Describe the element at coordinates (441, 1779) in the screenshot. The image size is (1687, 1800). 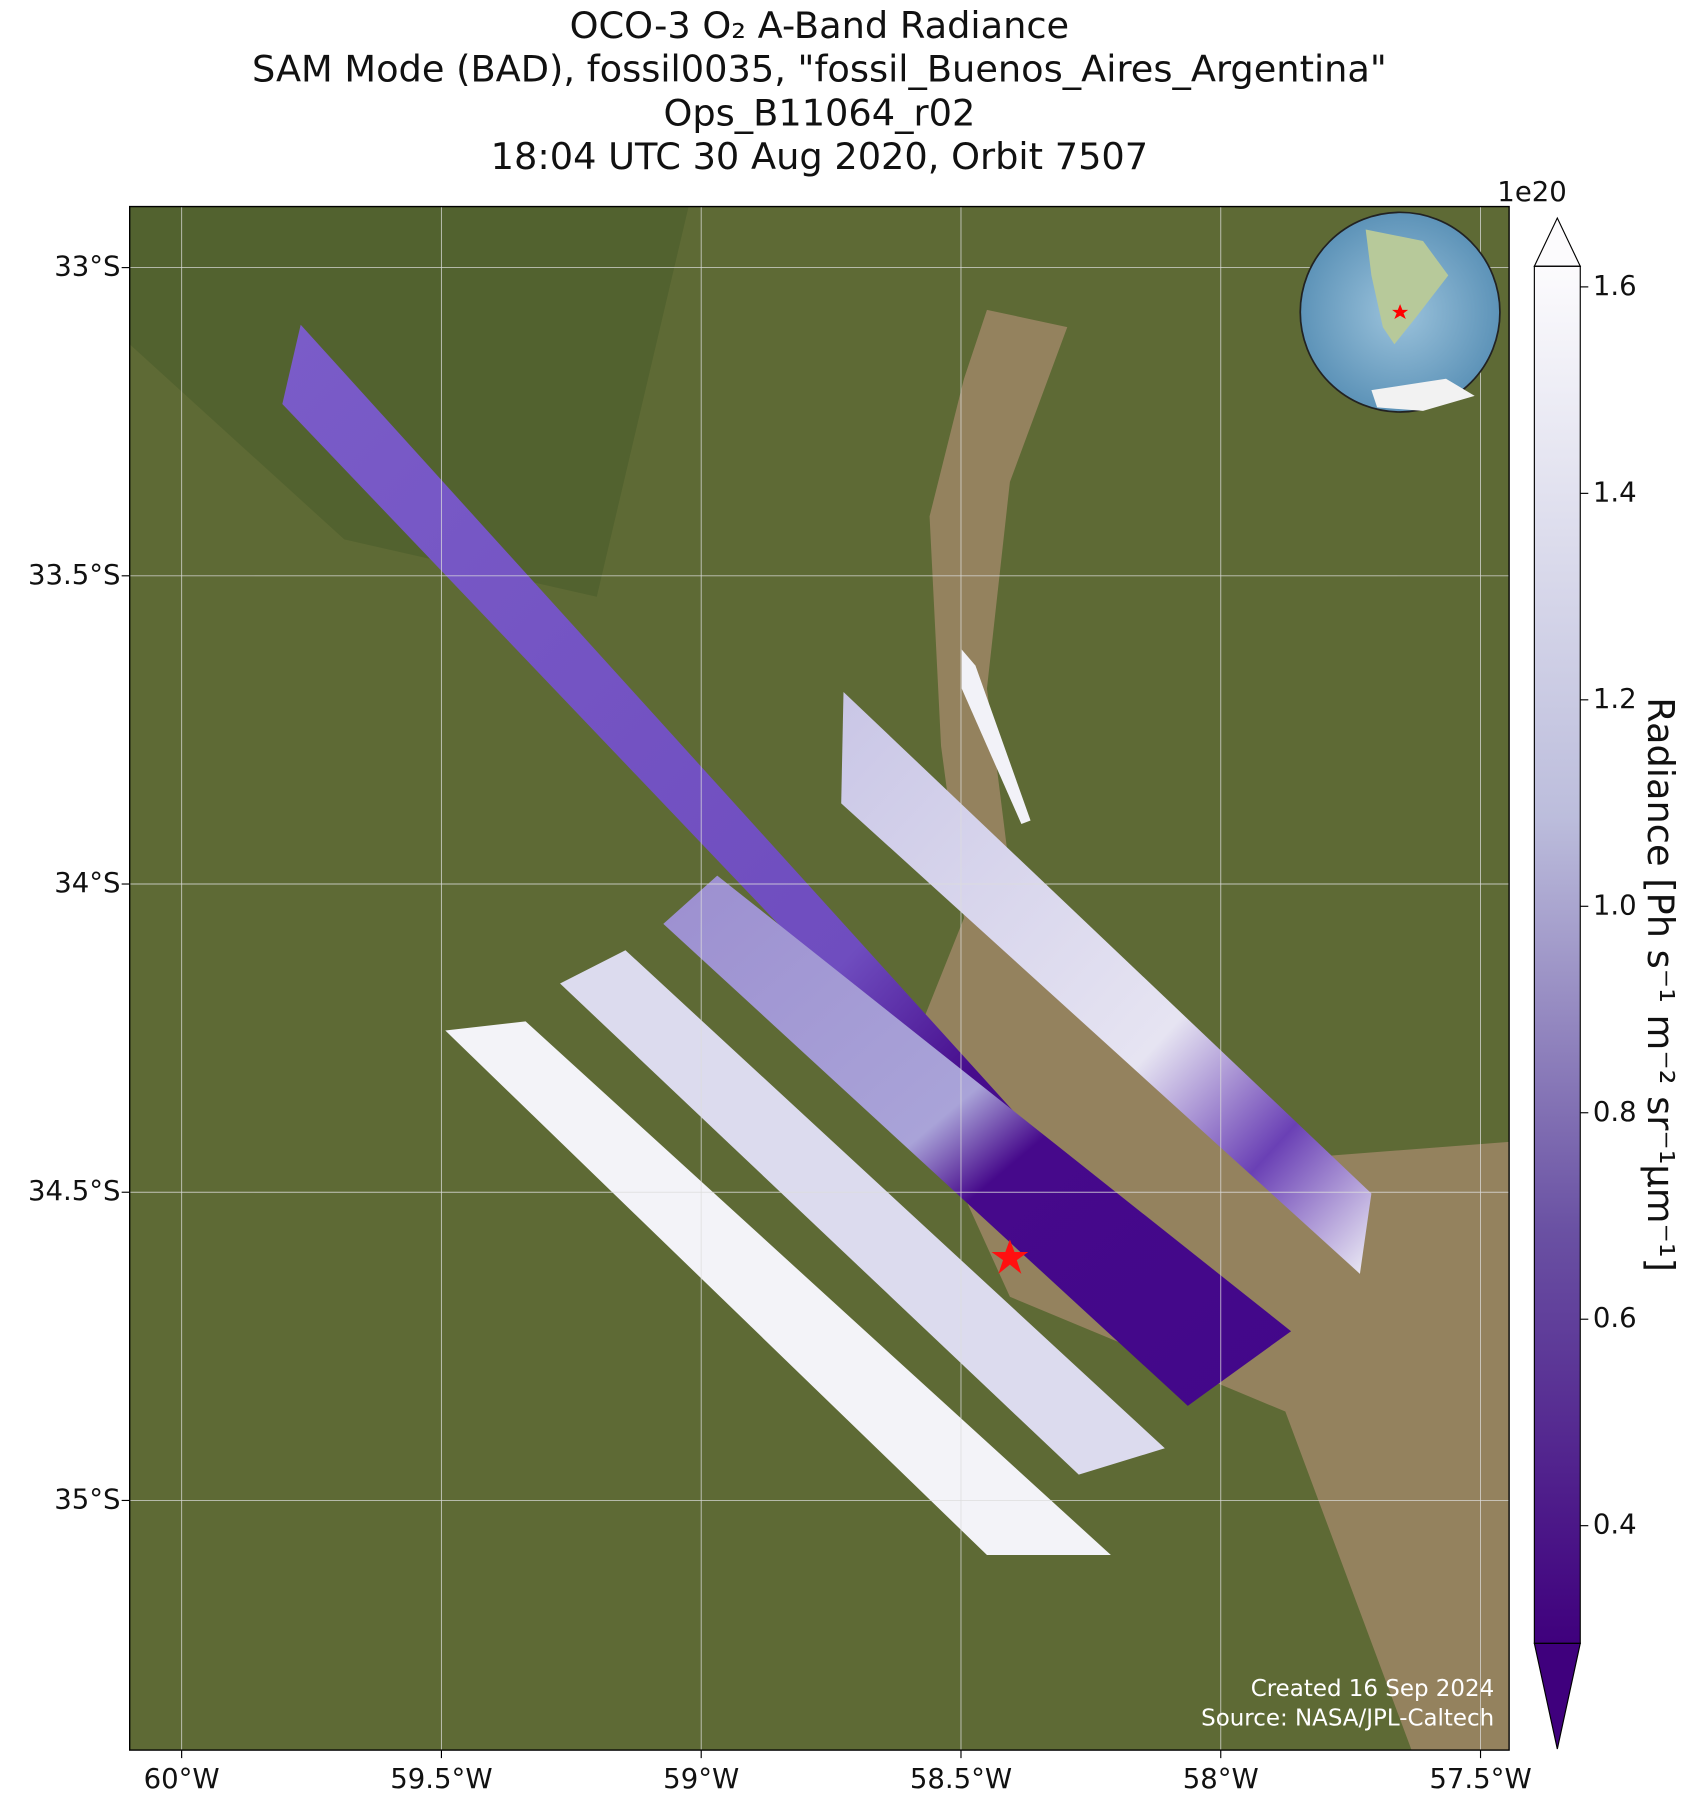
I see `x-tick-label: 59.5°W` at that location.